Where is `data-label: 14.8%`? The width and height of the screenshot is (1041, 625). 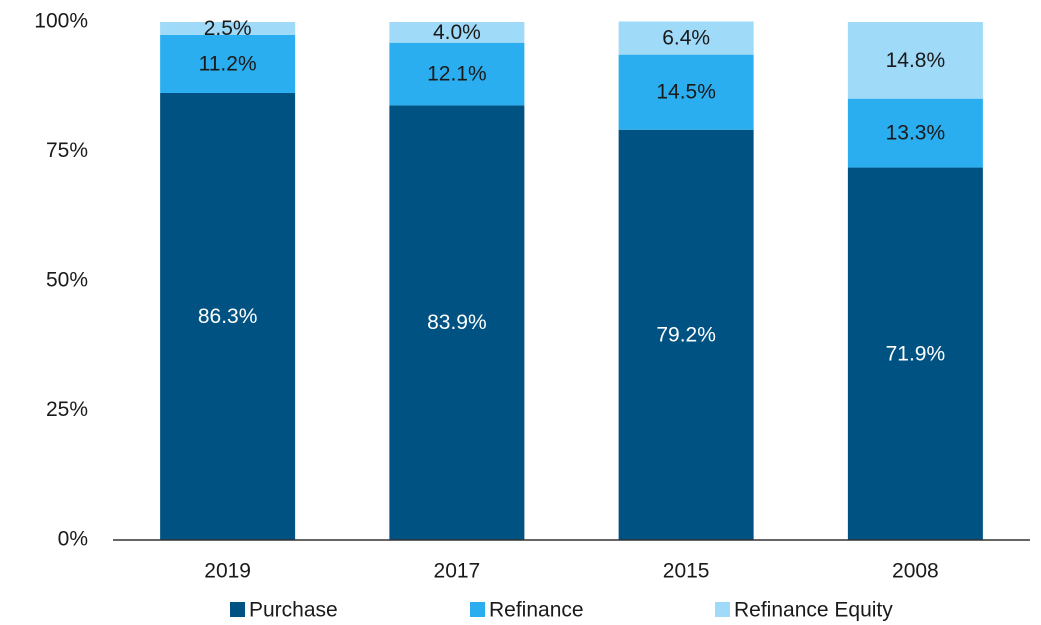 data-label: 14.8% is located at coordinates (916, 60).